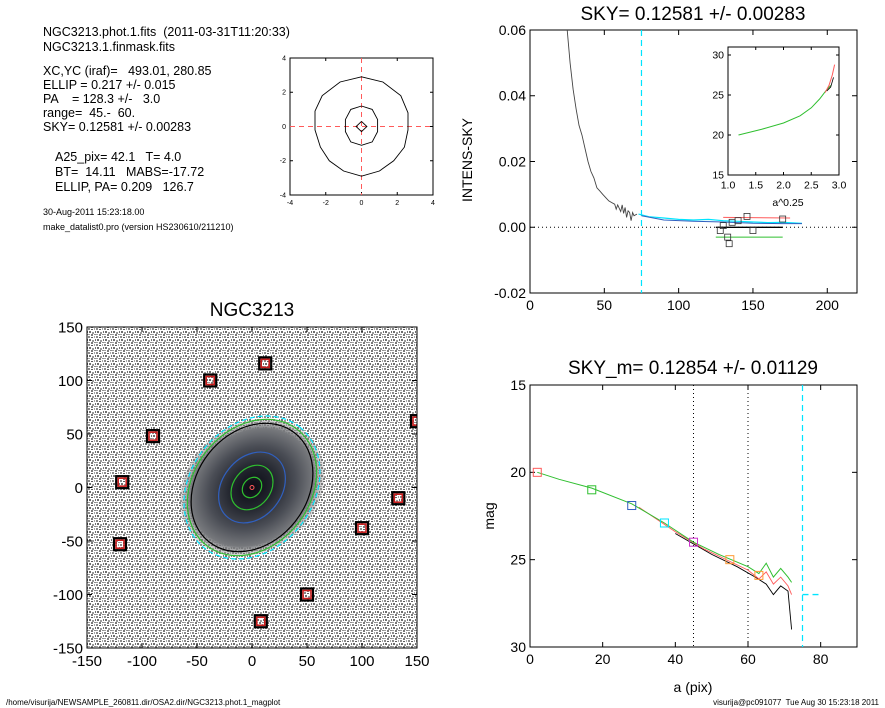 The width and height of the screenshot is (885, 708). Describe the element at coordinates (828, 305) in the screenshot. I see `x-tick-label: 200` at that location.